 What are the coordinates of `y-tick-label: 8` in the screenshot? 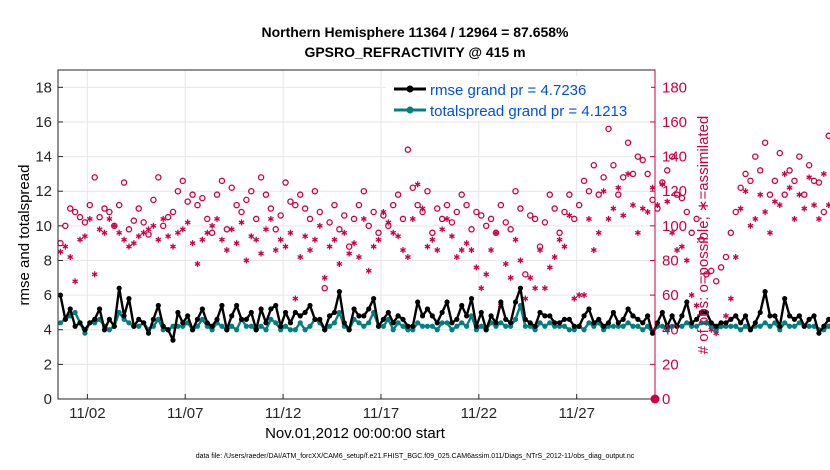 It's located at (48, 260).